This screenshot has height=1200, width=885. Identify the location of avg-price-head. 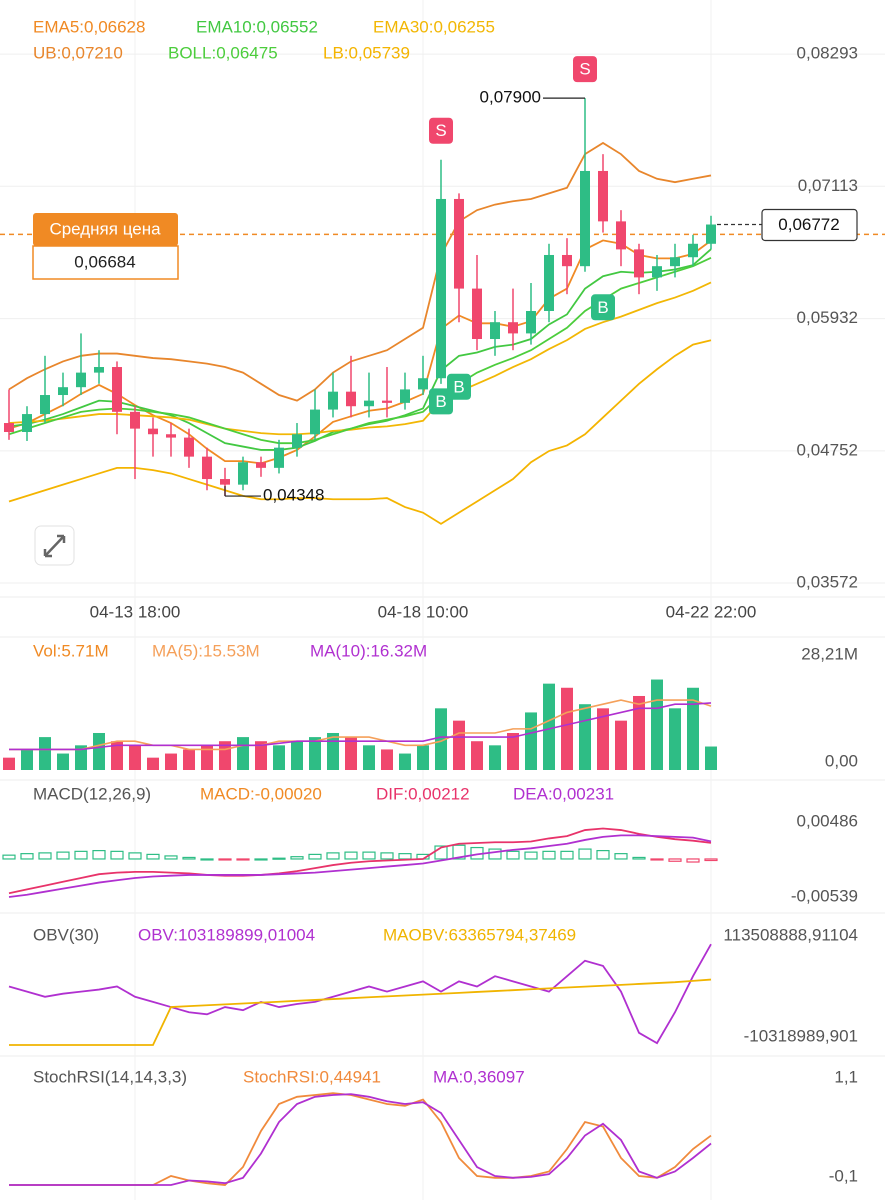
(105, 229).